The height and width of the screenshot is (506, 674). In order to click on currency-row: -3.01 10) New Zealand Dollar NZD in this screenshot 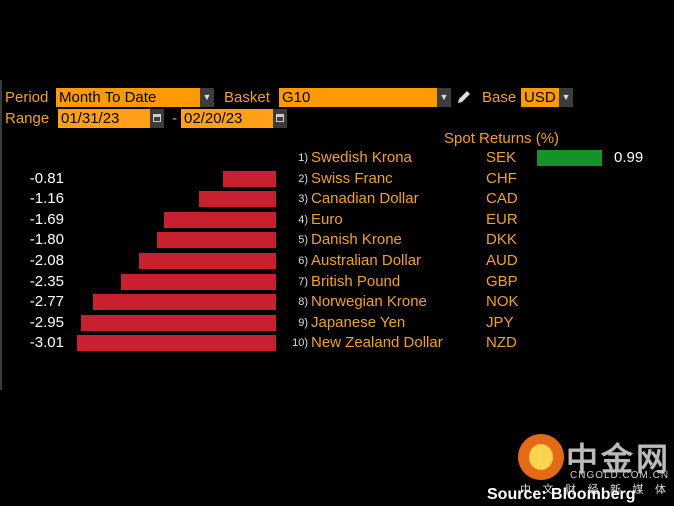, I will do `click(337, 343)`.